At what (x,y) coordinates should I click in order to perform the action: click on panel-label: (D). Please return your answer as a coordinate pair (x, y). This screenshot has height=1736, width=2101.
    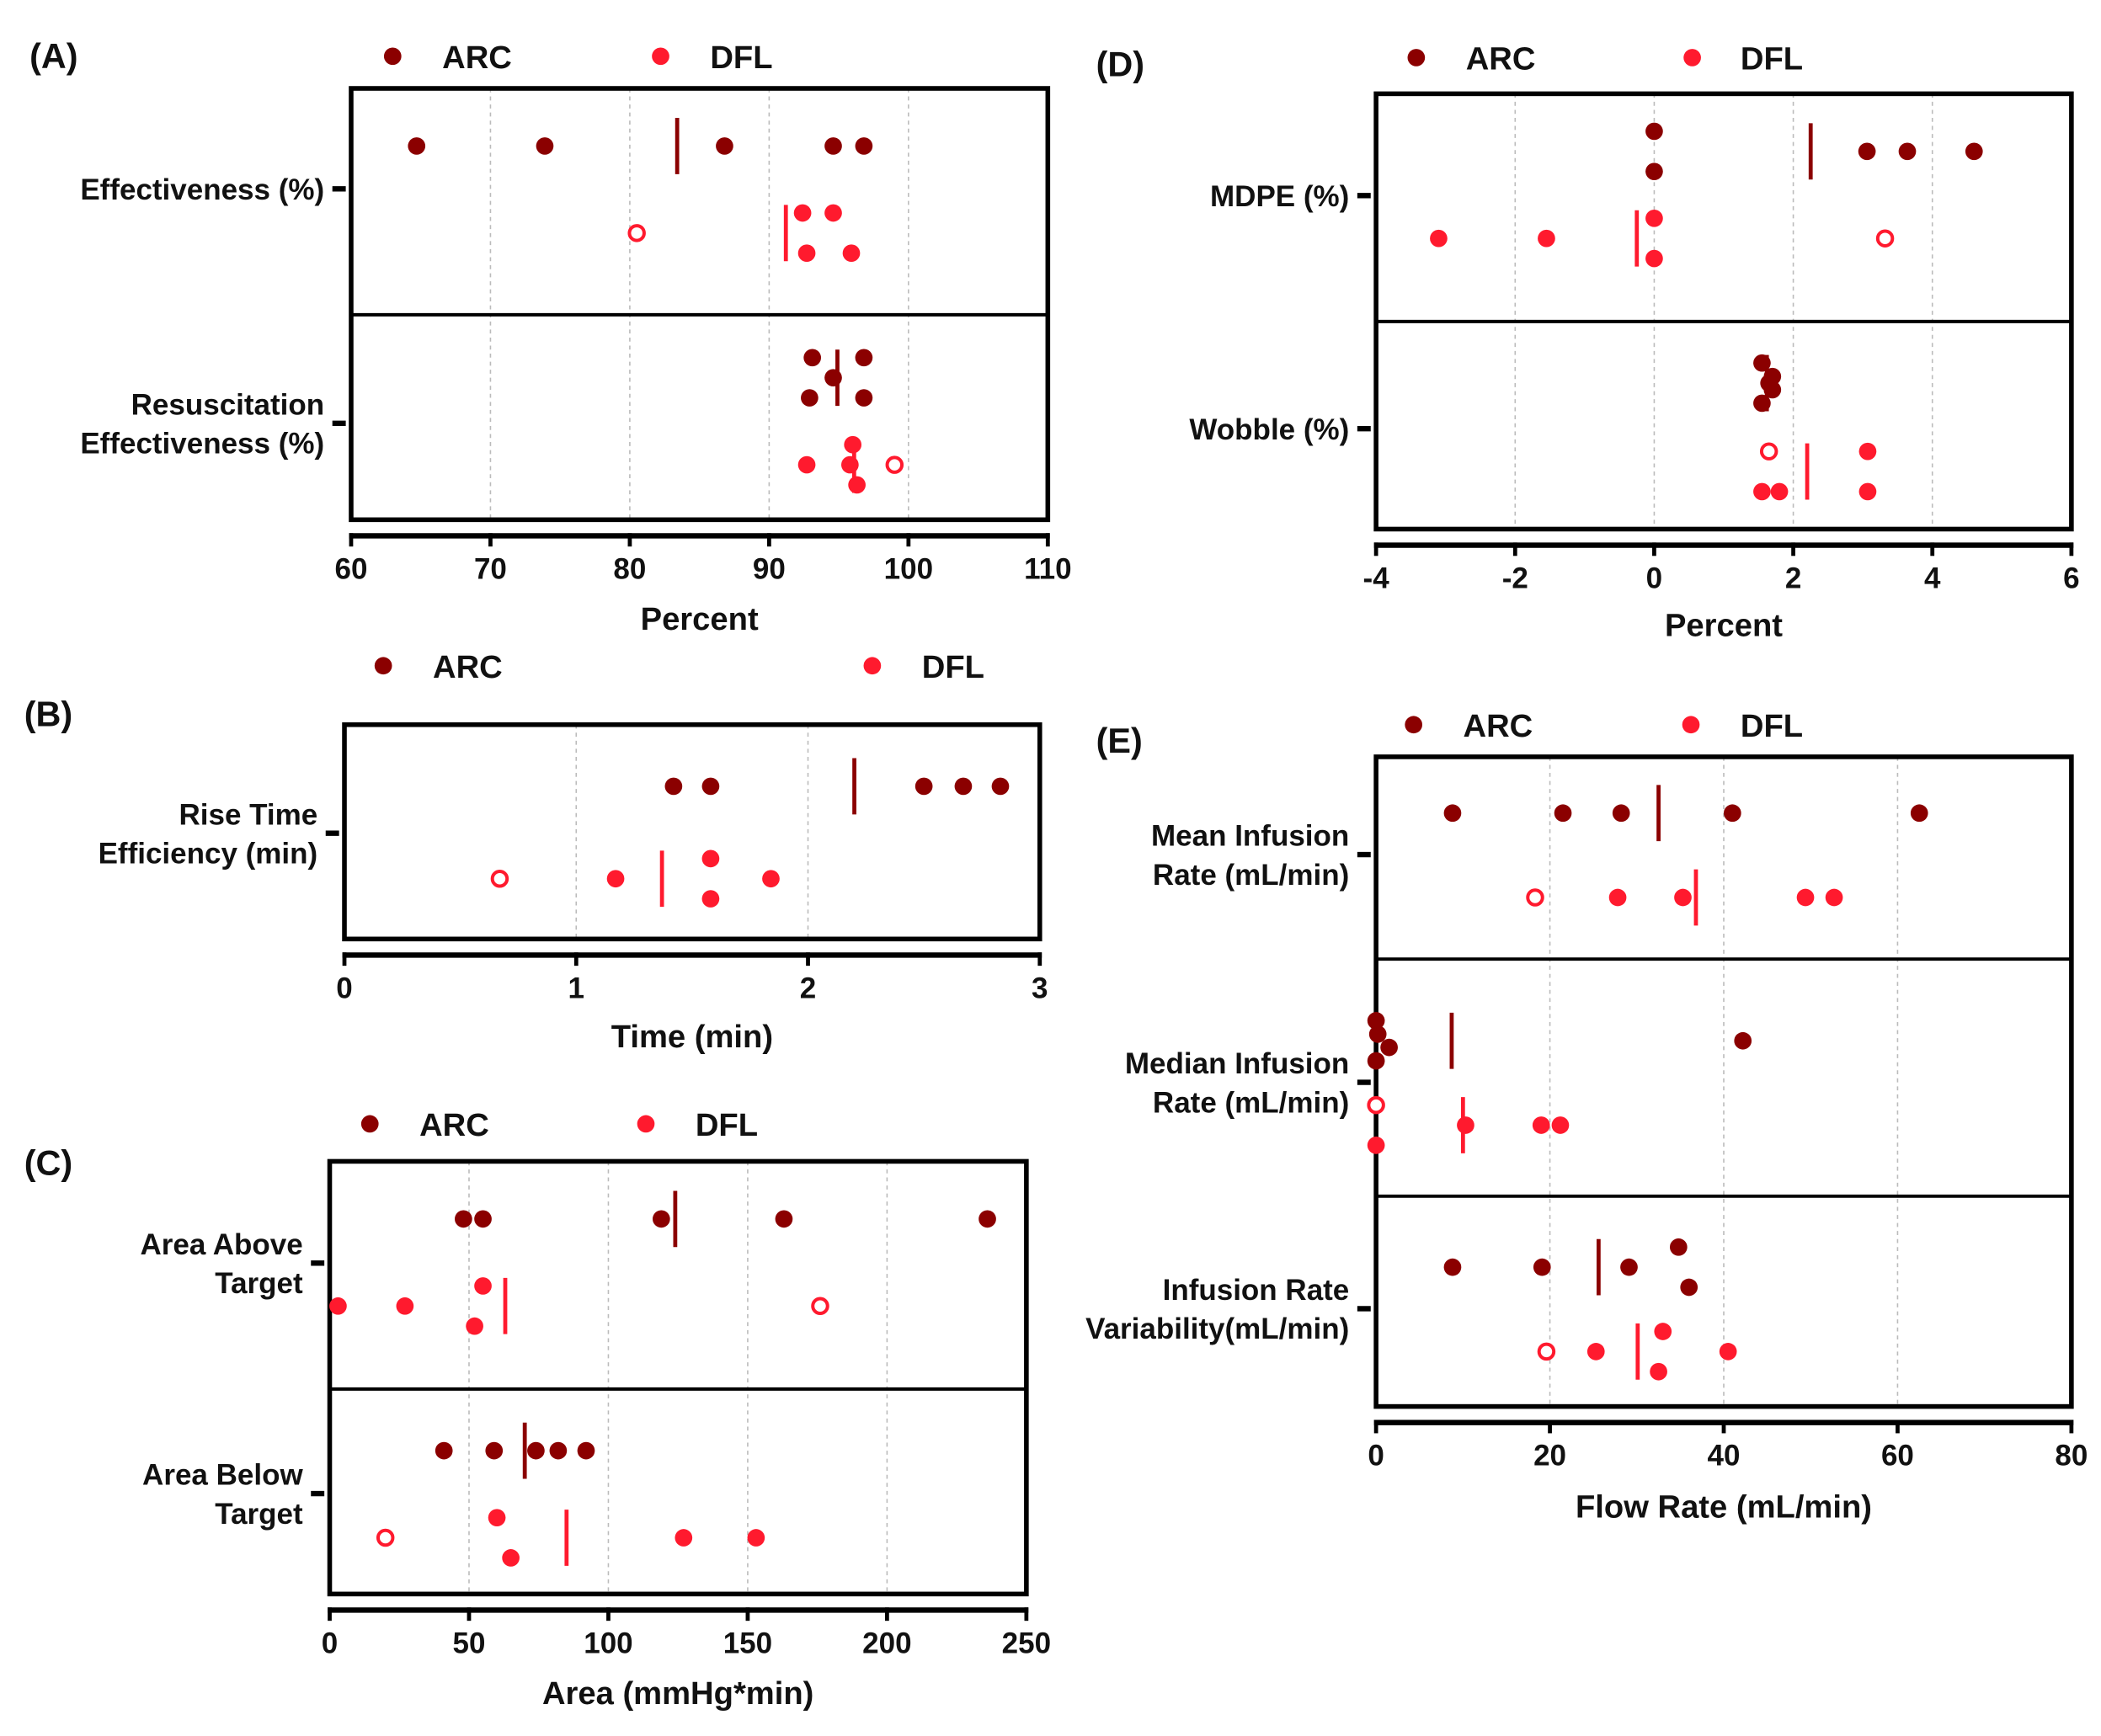
    Looking at the image, I should click on (1120, 64).